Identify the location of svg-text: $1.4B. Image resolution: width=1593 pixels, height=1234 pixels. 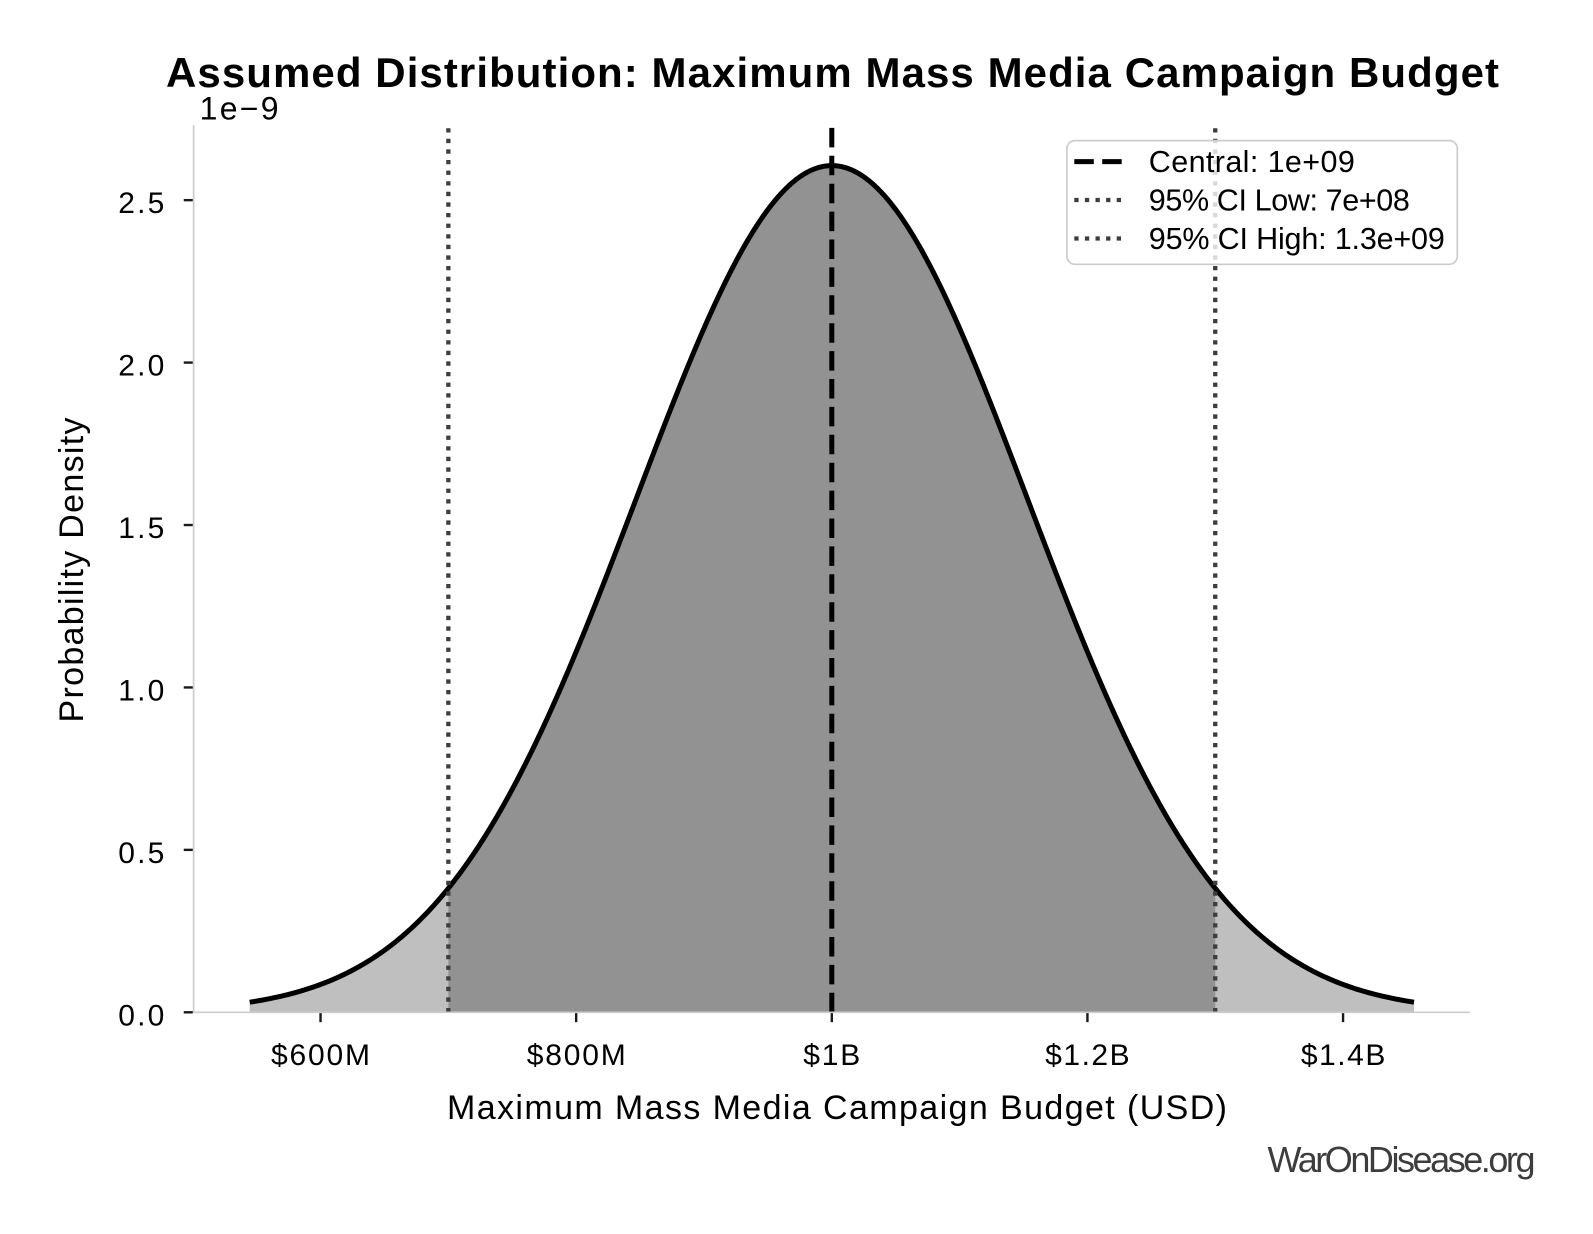
(1343, 1055).